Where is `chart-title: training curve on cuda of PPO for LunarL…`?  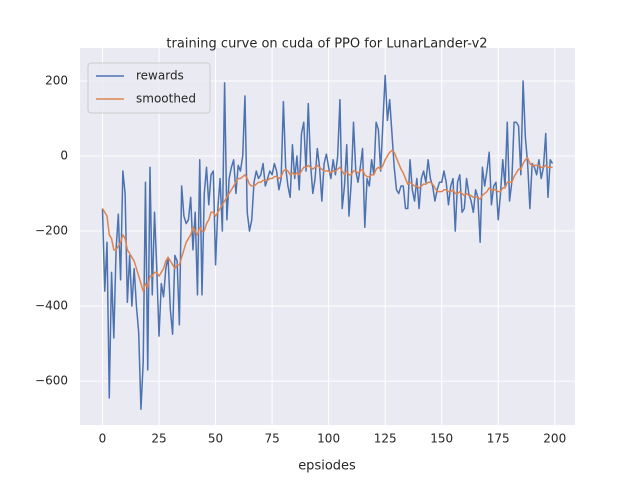 chart-title: training curve on cuda of PPO for LunarL… is located at coordinates (326, 44).